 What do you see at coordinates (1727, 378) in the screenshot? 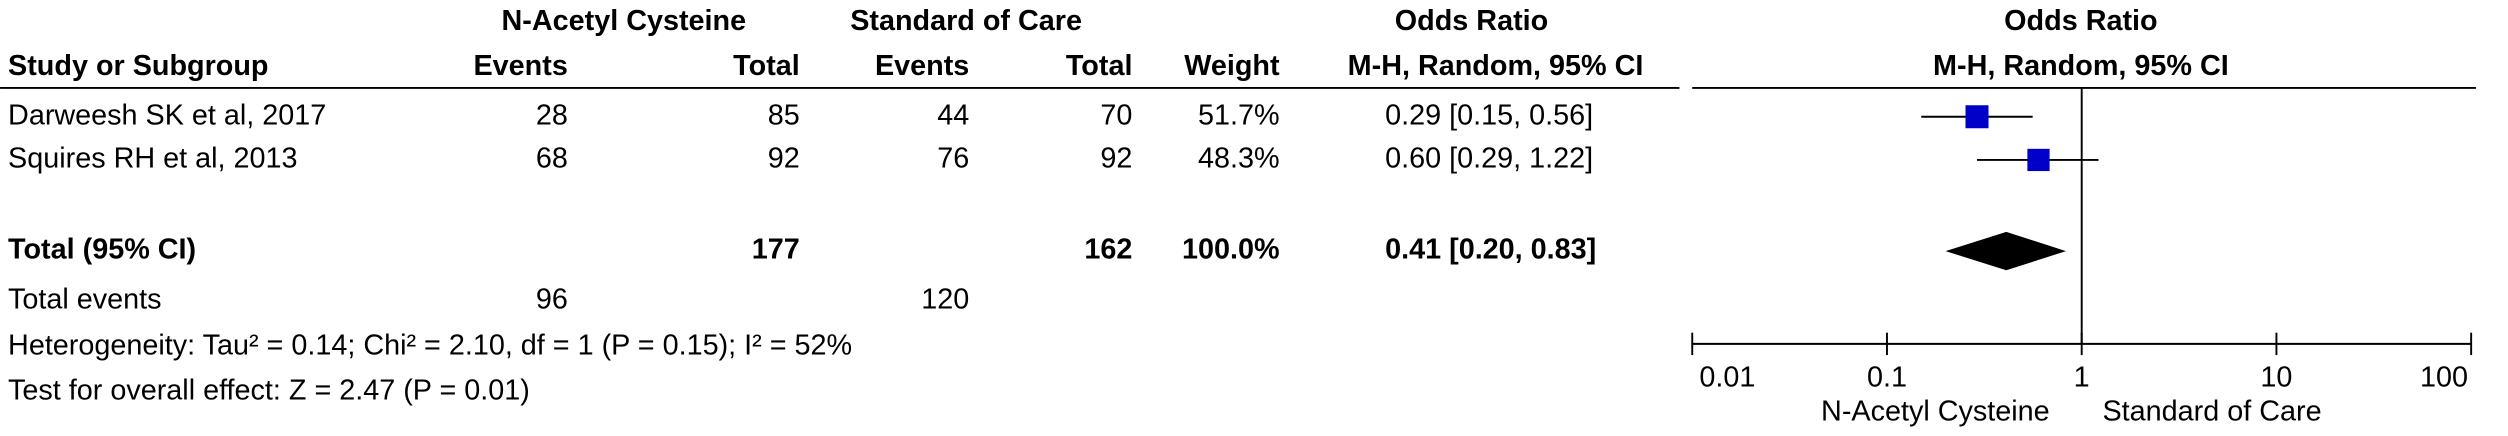
I see `x-tick-label: 0.01` at bounding box center [1727, 378].